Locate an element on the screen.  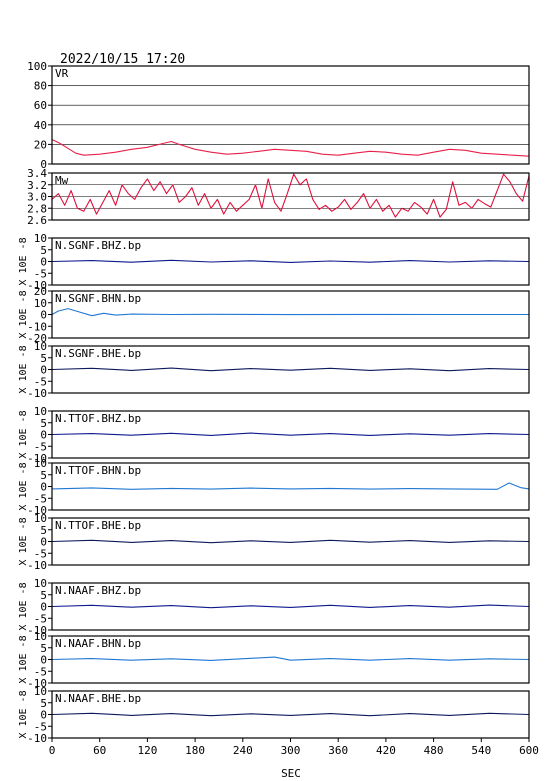
series-line-n-ttof-bhn-bp is located at coordinates (290, 486).